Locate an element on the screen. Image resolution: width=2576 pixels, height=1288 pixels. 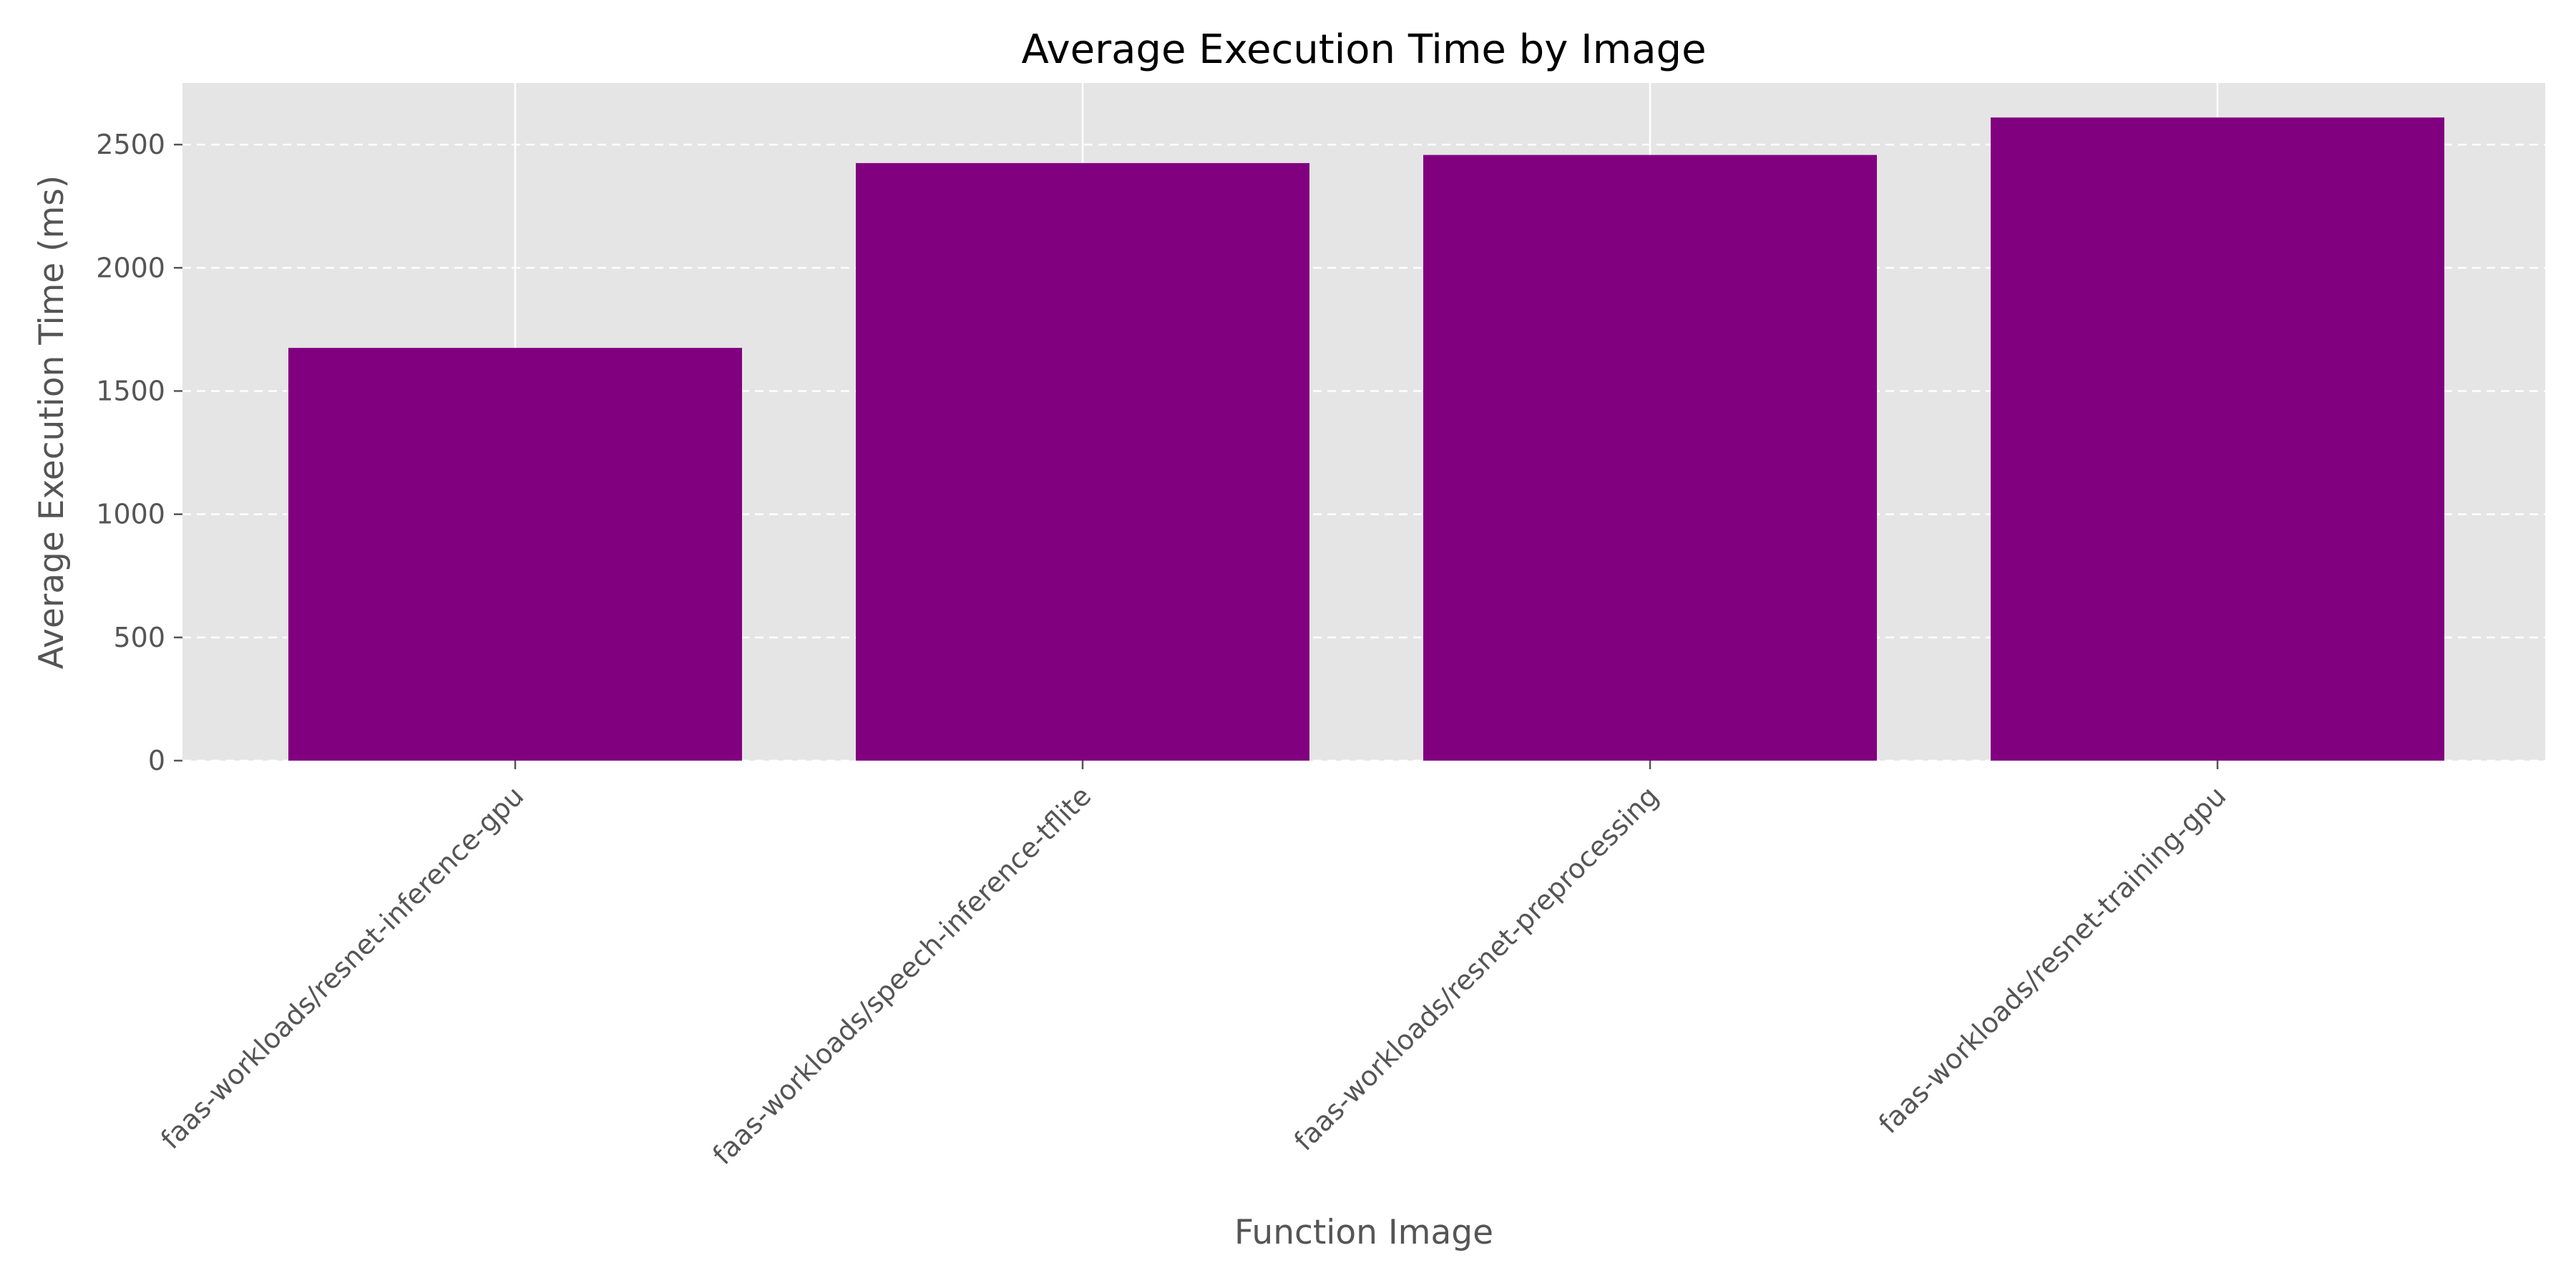
chart-title: Average Execution Time by Image is located at coordinates (1363, 49).